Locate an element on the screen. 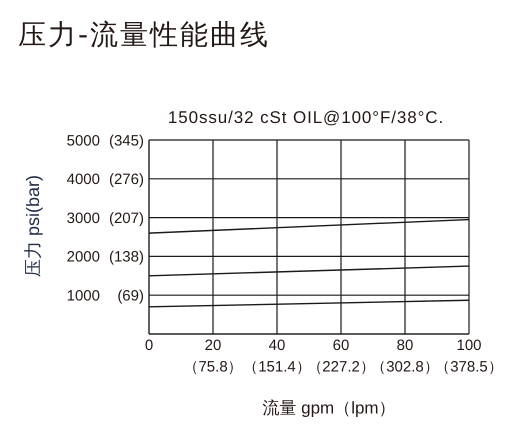  chart-subtitle: 150ssu/32 cSt OIL@100°F/38°C. is located at coordinates (306, 118).